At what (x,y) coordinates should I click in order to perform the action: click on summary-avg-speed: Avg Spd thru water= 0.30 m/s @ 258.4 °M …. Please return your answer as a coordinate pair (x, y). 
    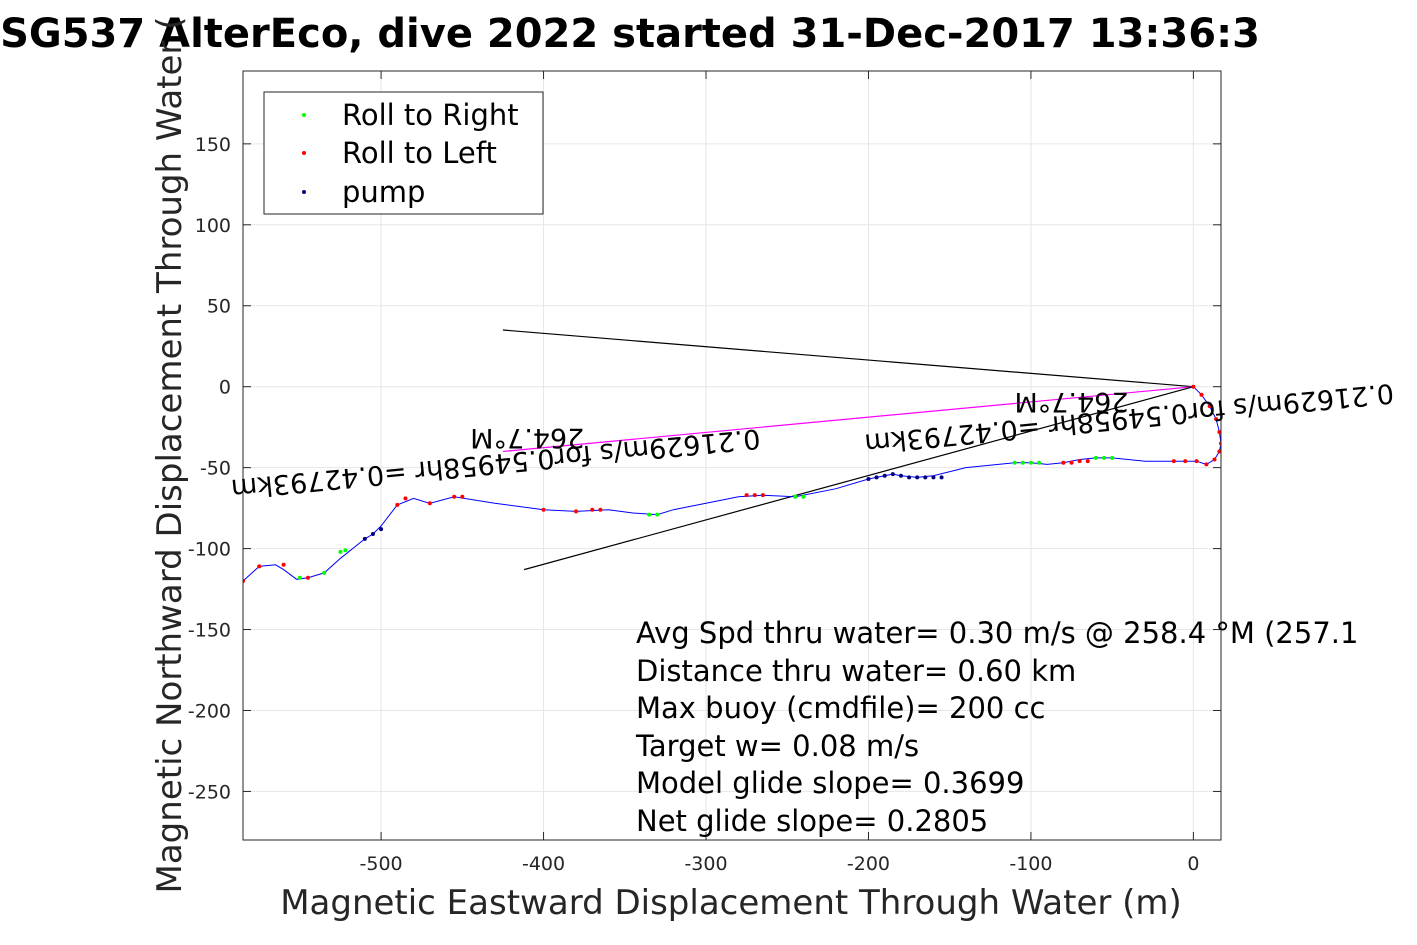
    Looking at the image, I should click on (997, 633).